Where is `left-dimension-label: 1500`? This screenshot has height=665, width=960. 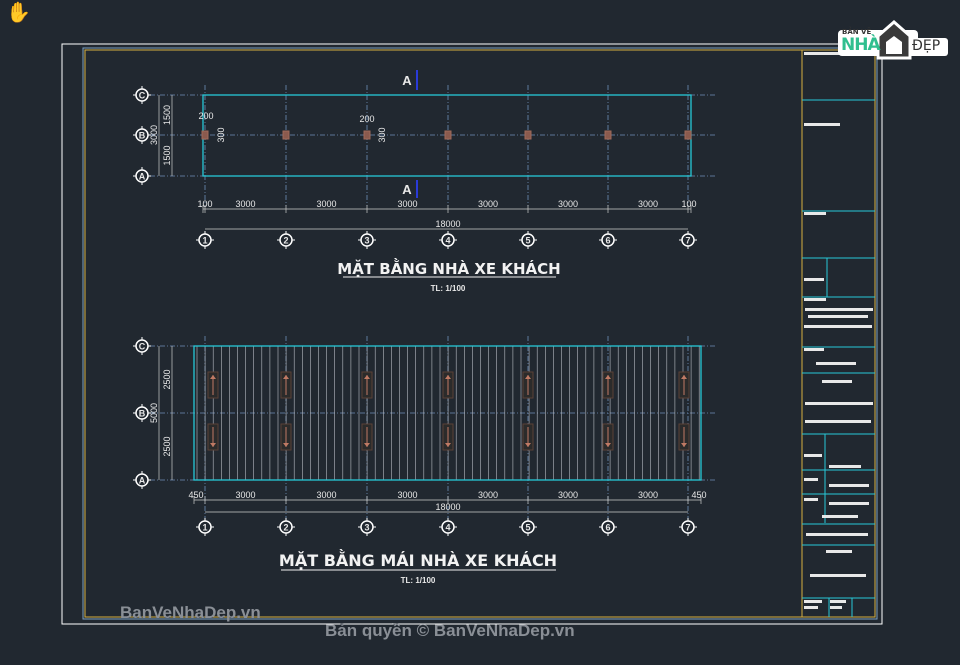 left-dimension-label: 1500 is located at coordinates (167, 115).